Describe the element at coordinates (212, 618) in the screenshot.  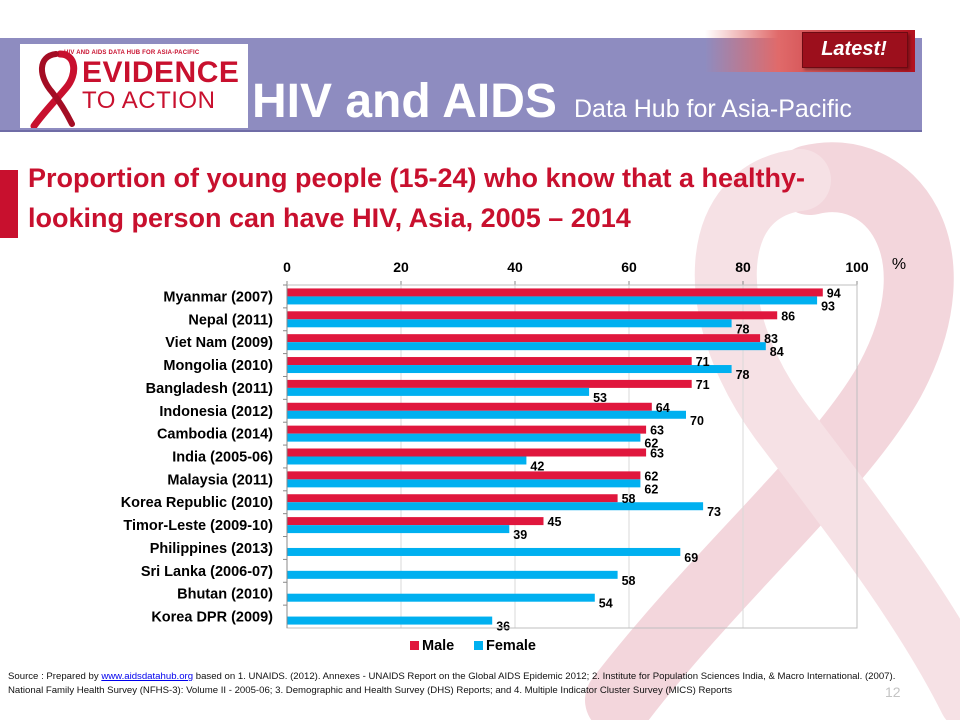
I see `category-label: Korea DPR (2009)` at that location.